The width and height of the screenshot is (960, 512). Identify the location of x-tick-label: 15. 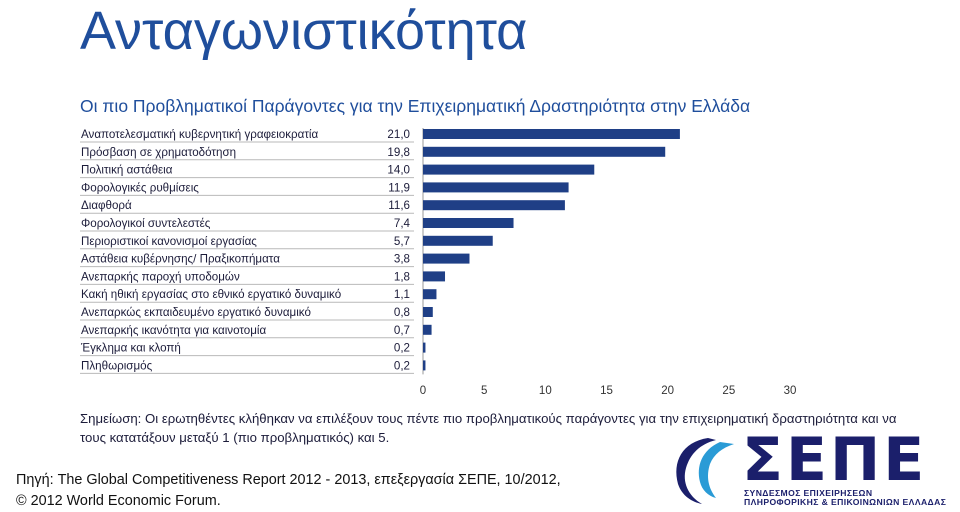
(606, 391).